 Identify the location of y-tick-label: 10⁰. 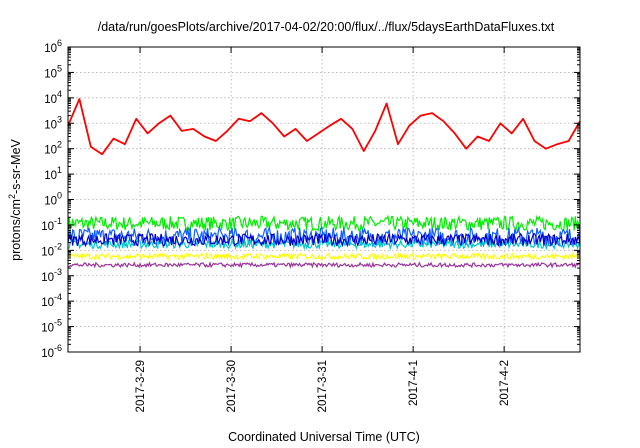
(53, 199).